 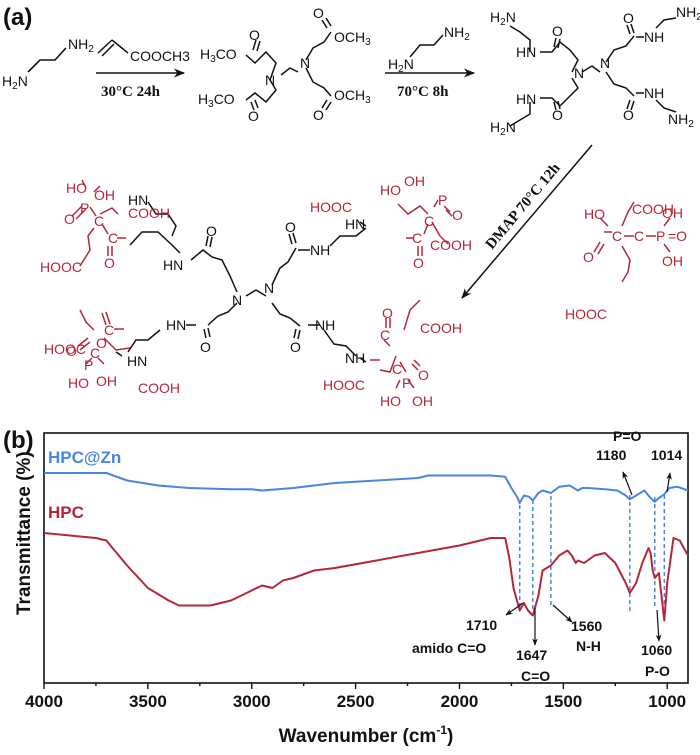 What do you see at coordinates (563, 701) in the screenshot?
I see `x-tick-label: 1500` at bounding box center [563, 701].